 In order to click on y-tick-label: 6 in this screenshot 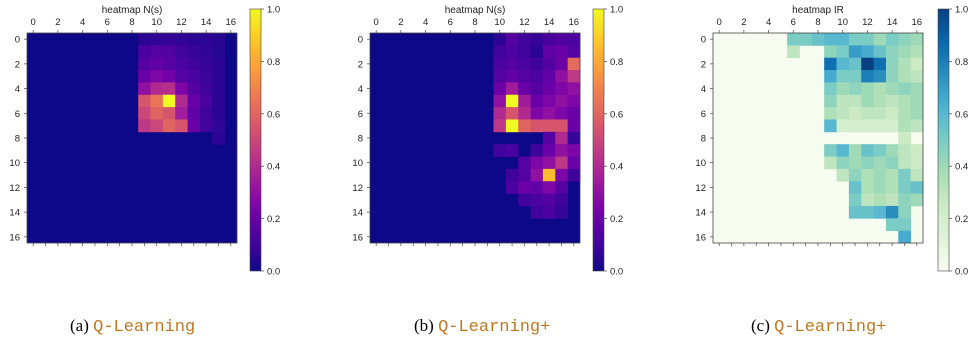, I will do `click(360, 114)`.